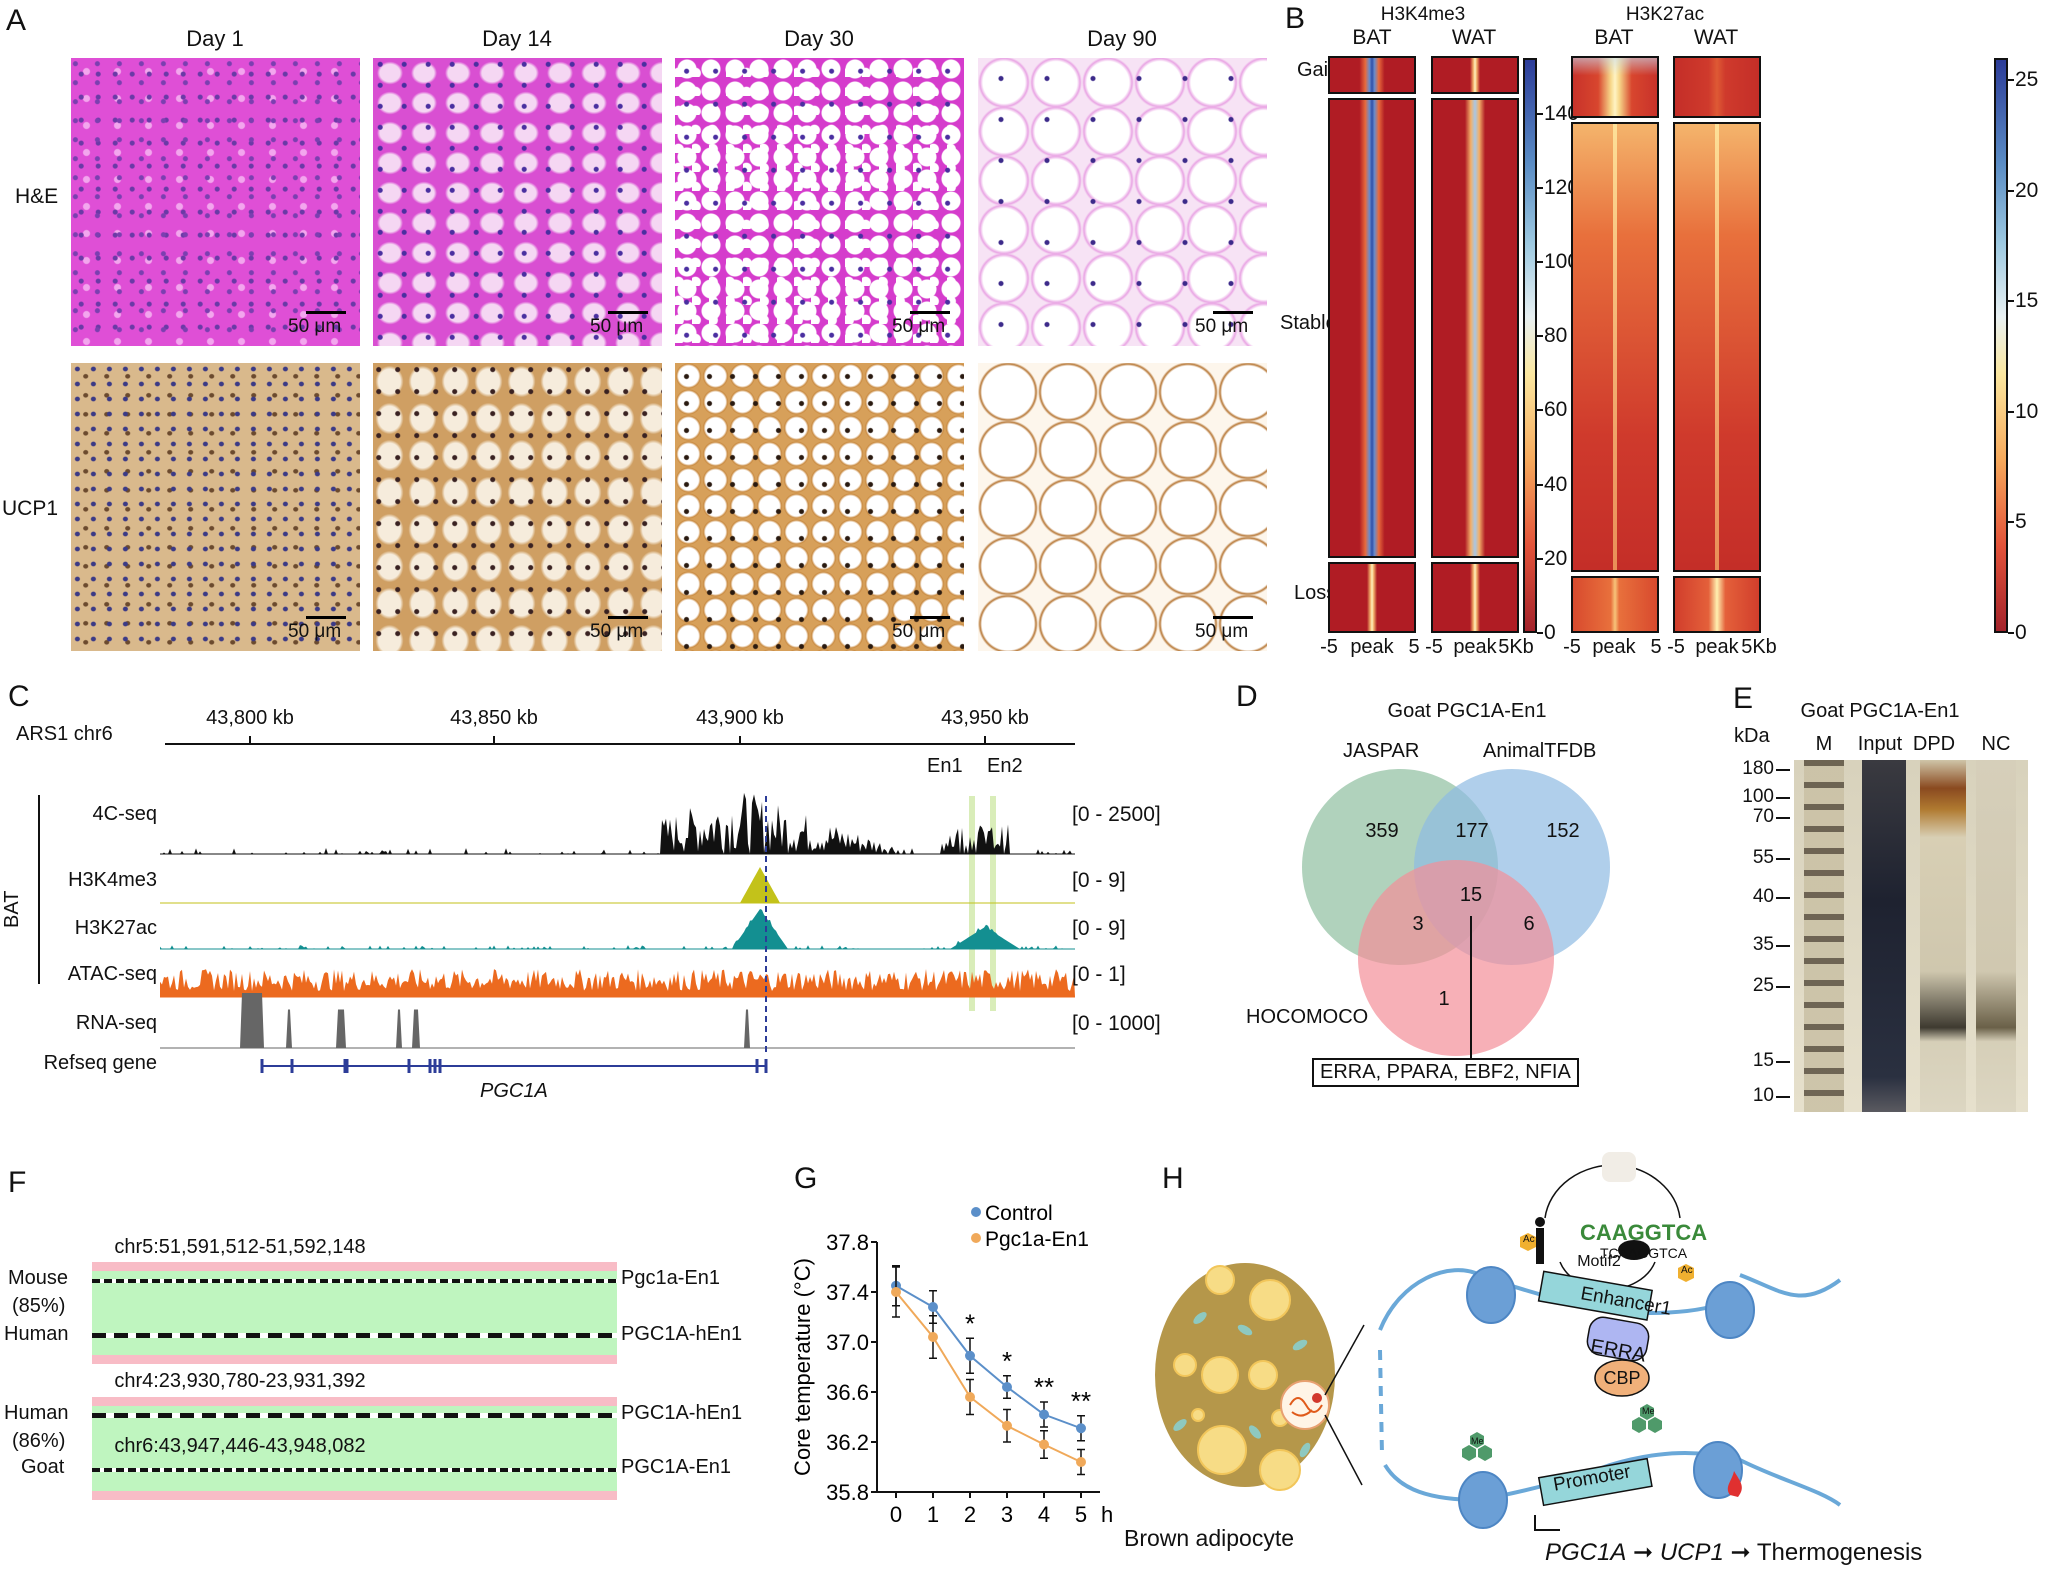  I want to click on x-tick-label: 0, so click(896, 1514).